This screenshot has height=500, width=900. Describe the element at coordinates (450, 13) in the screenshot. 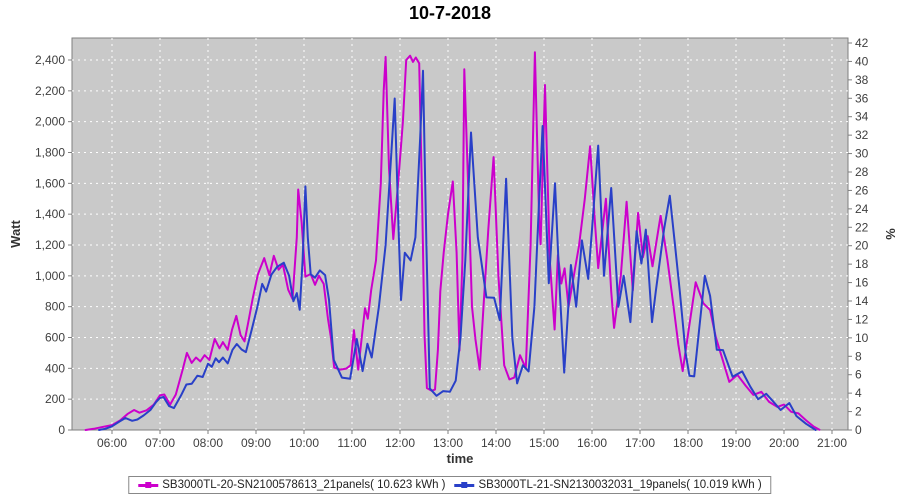

I see `chart-title: 10-7-2018` at that location.